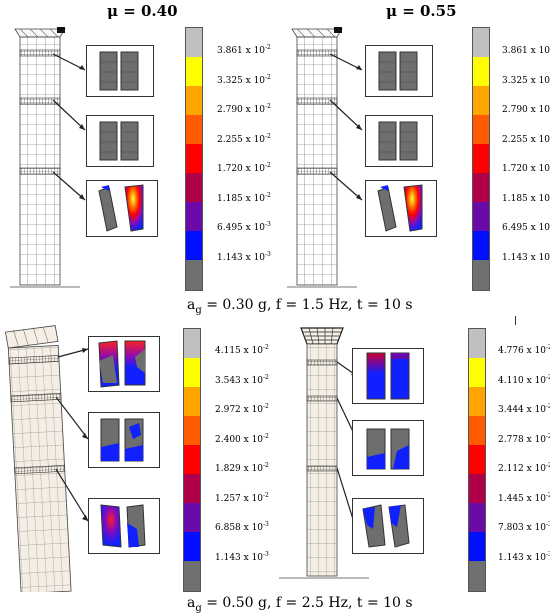 The image size is (550, 616). What do you see at coordinates (300, 306) in the screenshot?
I see `caption-top: ag = 0.30 g, f = 1.5 Hz, t = 10 s` at bounding box center [300, 306].